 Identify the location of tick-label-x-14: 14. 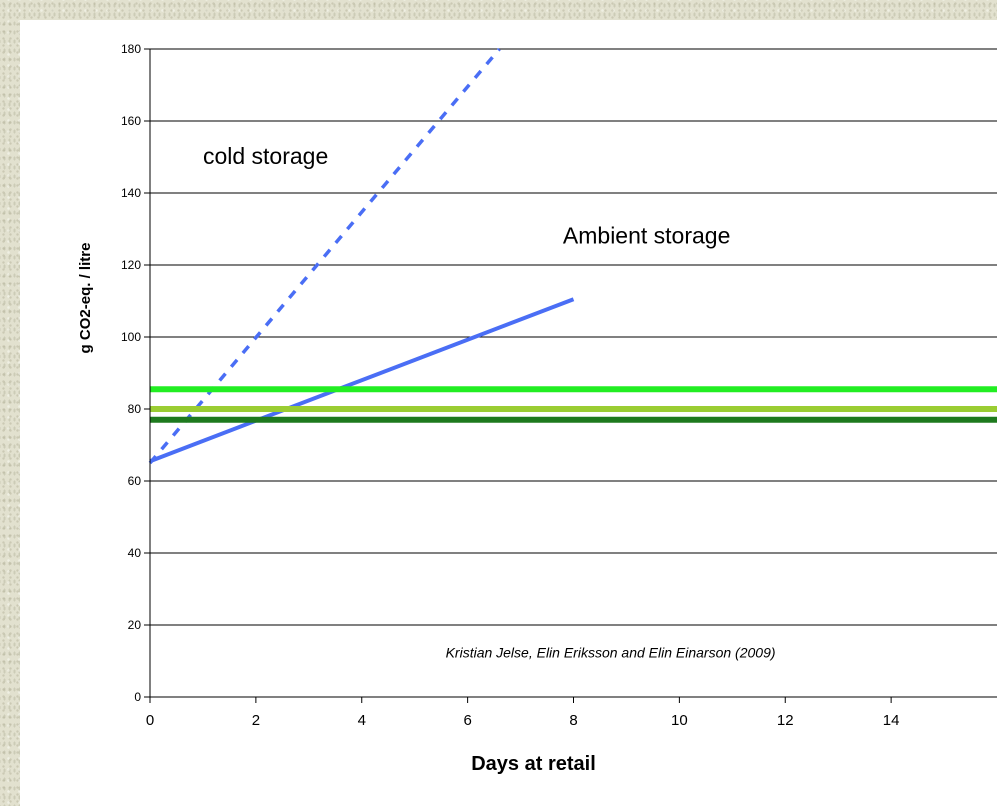
(891, 720).